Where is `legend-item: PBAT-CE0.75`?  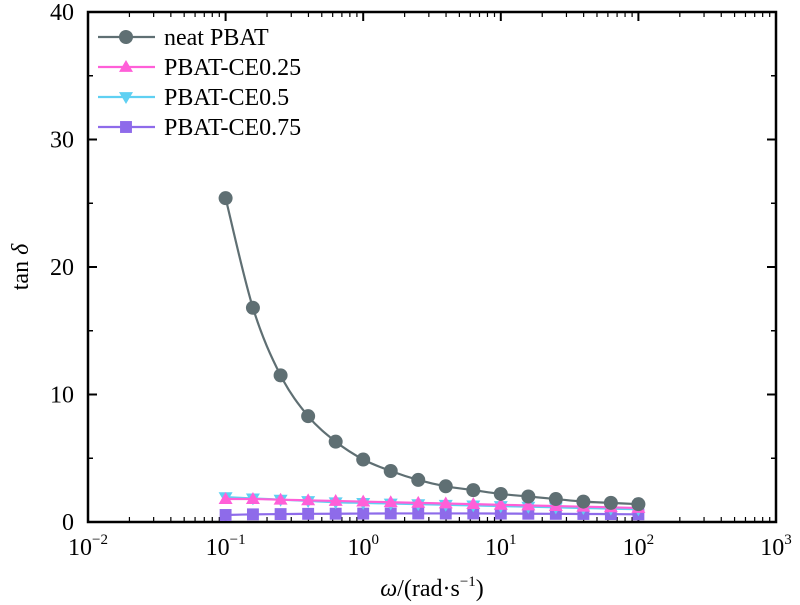 legend-item: PBAT-CE0.75 is located at coordinates (199, 128).